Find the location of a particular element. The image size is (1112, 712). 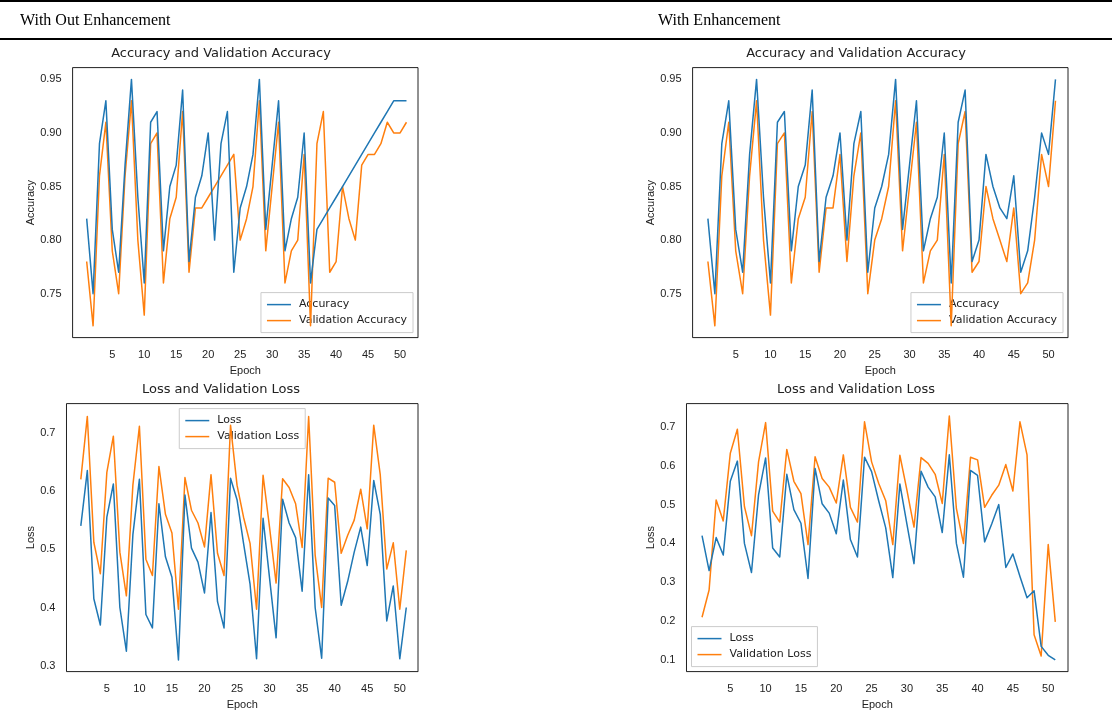

y-tick-label: 0.1 is located at coordinates (668, 658).